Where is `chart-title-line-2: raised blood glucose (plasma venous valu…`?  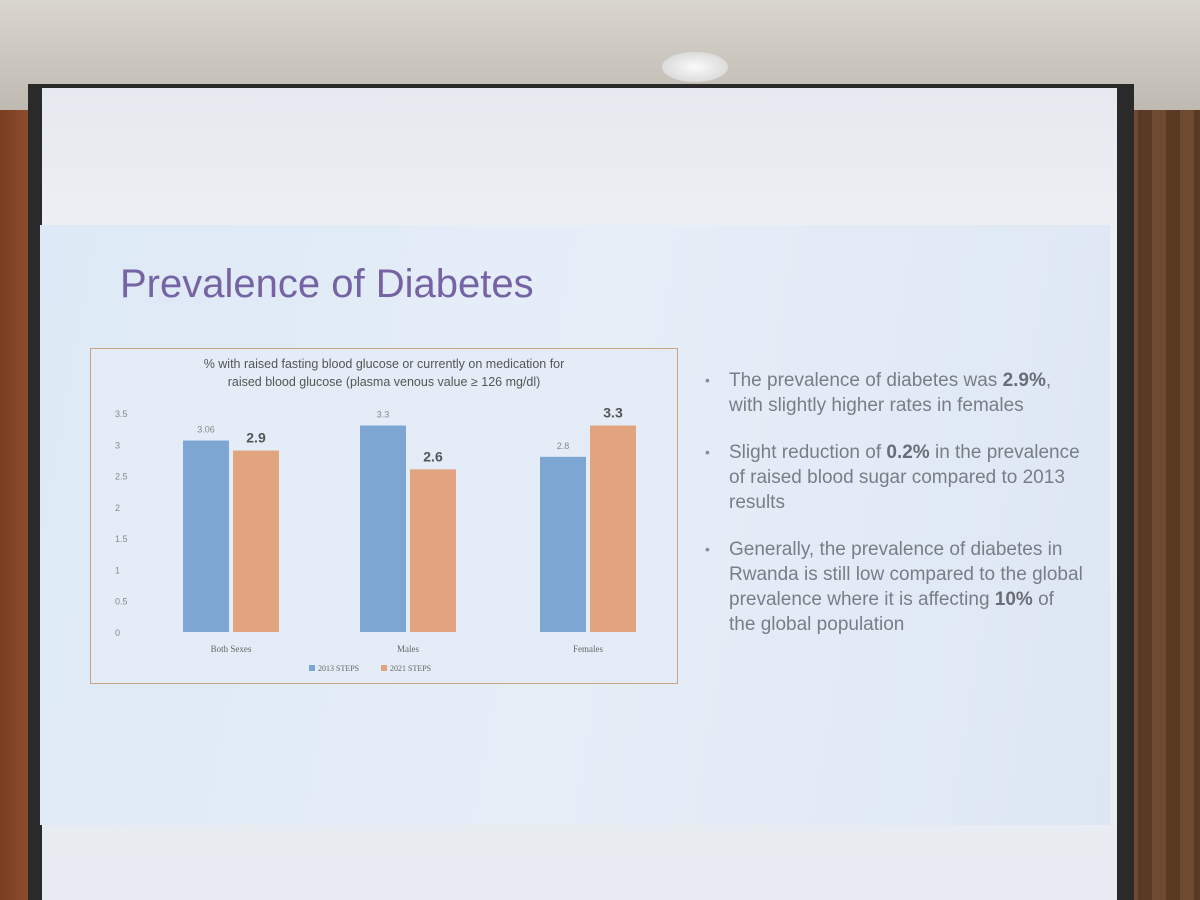
chart-title-line-2: raised blood glucose (plasma venous valu… is located at coordinates (384, 382).